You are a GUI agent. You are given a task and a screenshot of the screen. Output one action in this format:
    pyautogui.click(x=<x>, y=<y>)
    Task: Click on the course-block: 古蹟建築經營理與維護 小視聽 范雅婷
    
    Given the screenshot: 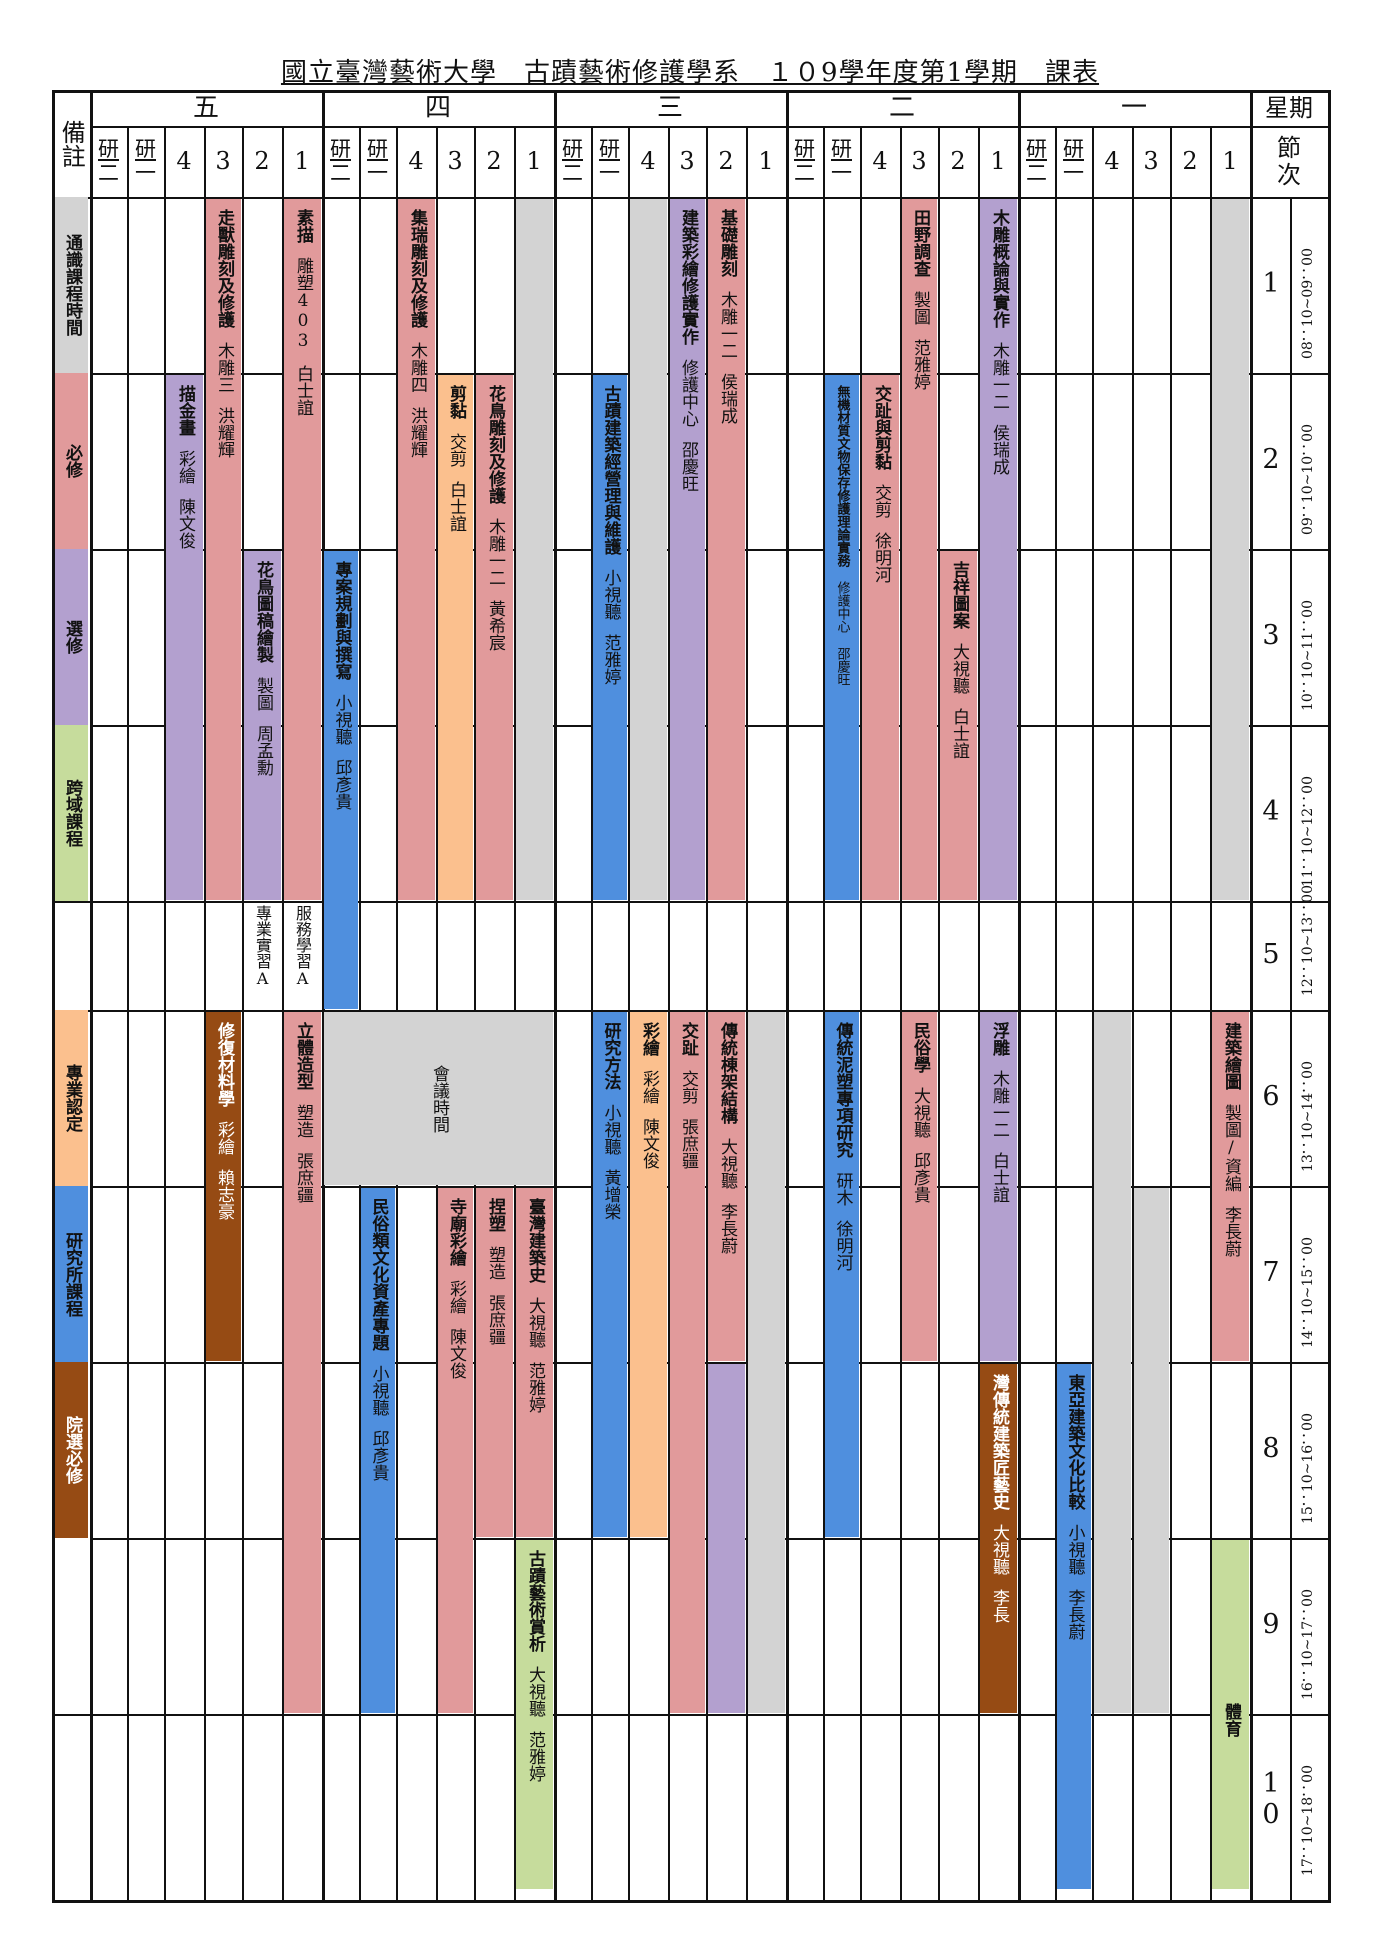 What is the action you would take?
    pyautogui.click(x=610, y=637)
    